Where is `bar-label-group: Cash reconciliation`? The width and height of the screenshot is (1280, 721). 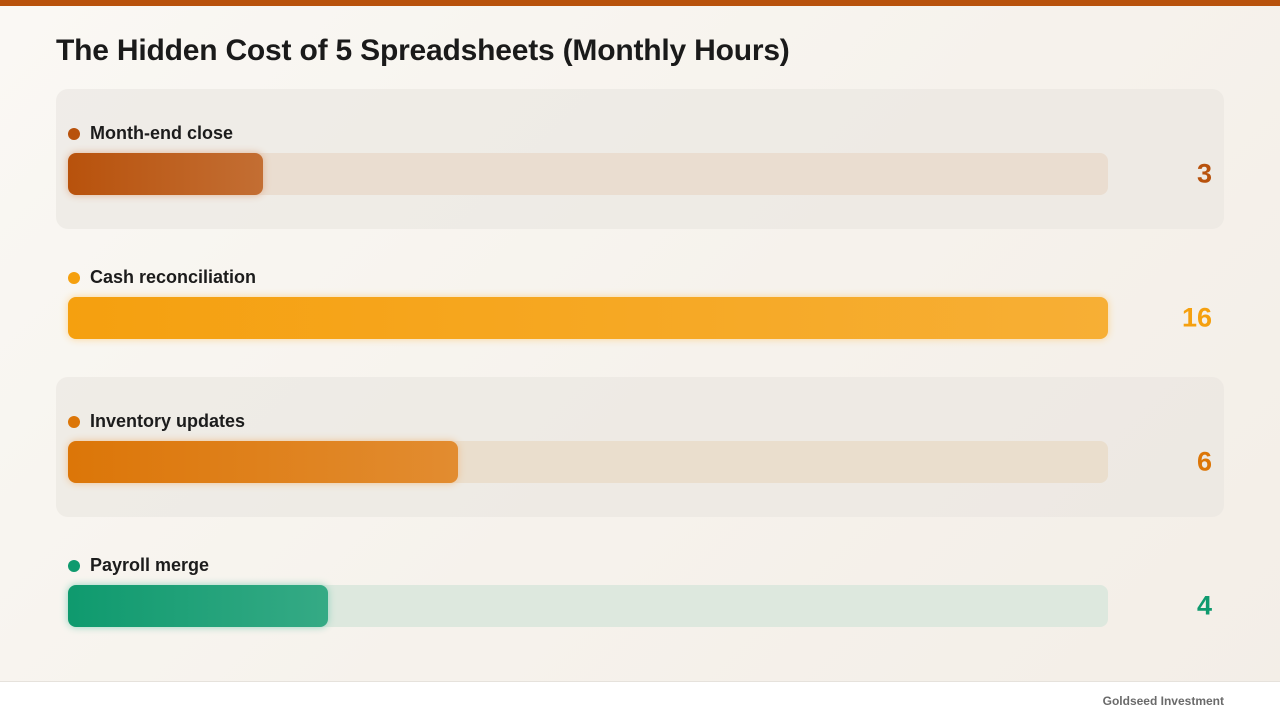 bar-label-group: Cash reconciliation is located at coordinates (162, 277).